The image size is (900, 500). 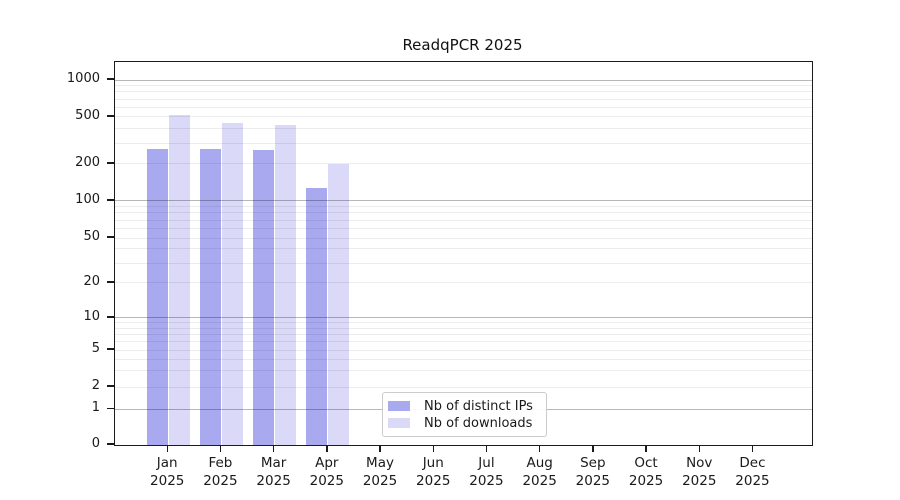 What do you see at coordinates (220, 463) in the screenshot?
I see `month-label: Feb` at bounding box center [220, 463].